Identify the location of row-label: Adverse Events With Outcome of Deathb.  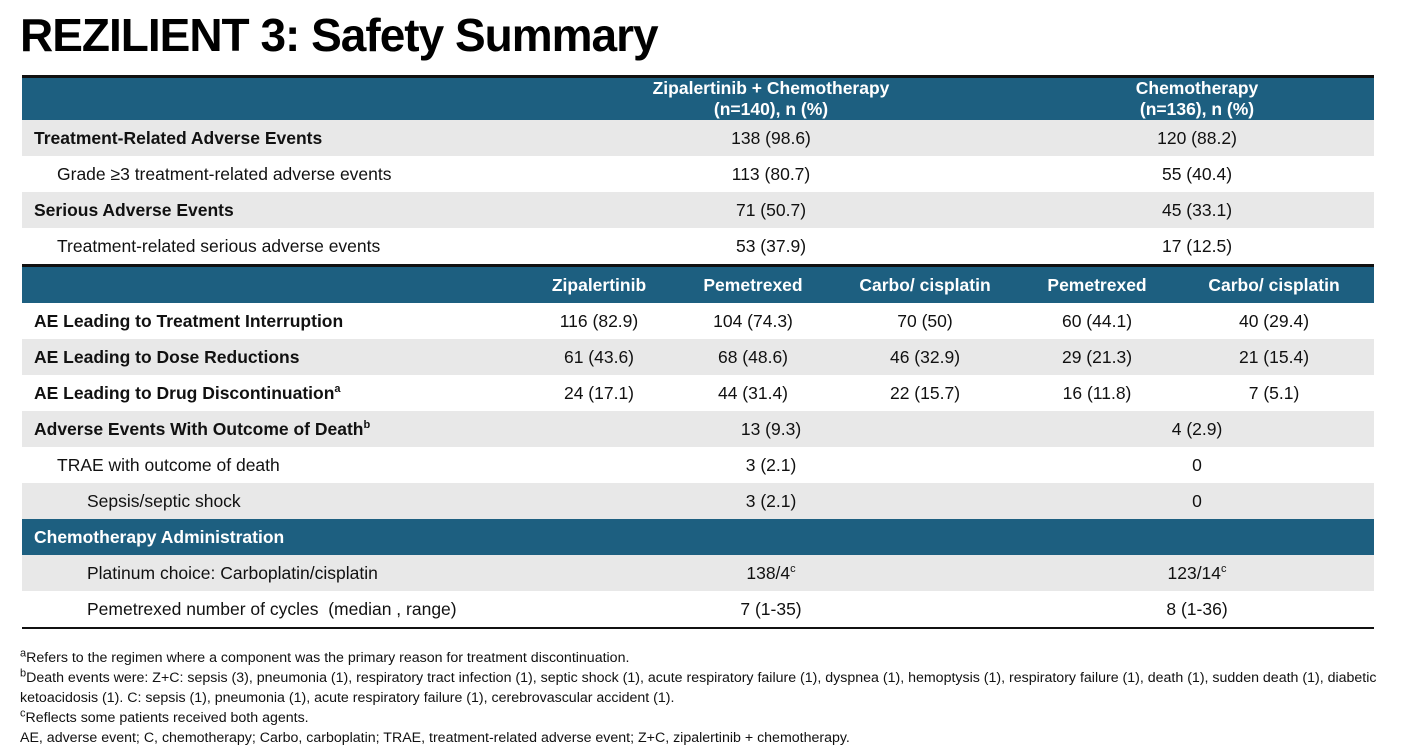
(272, 429).